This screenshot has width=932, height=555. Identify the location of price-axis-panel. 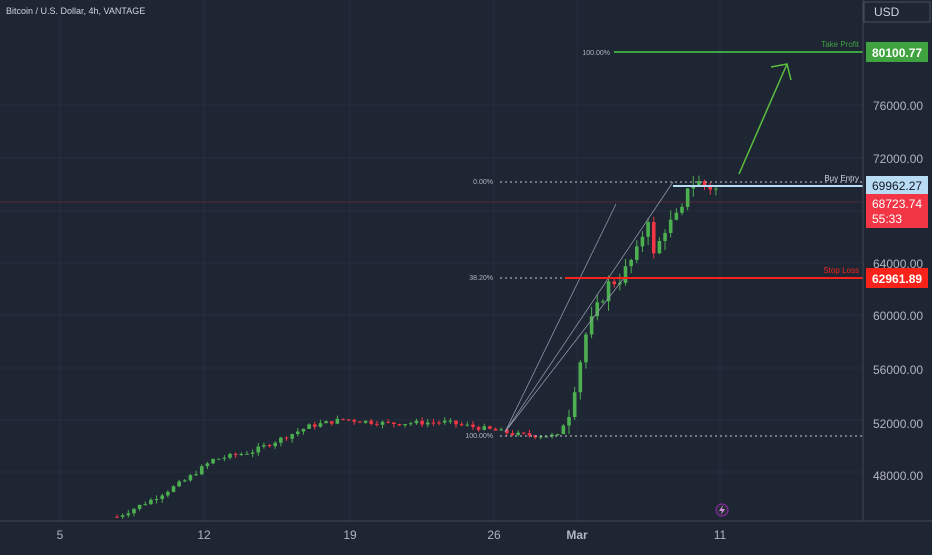
(897, 260).